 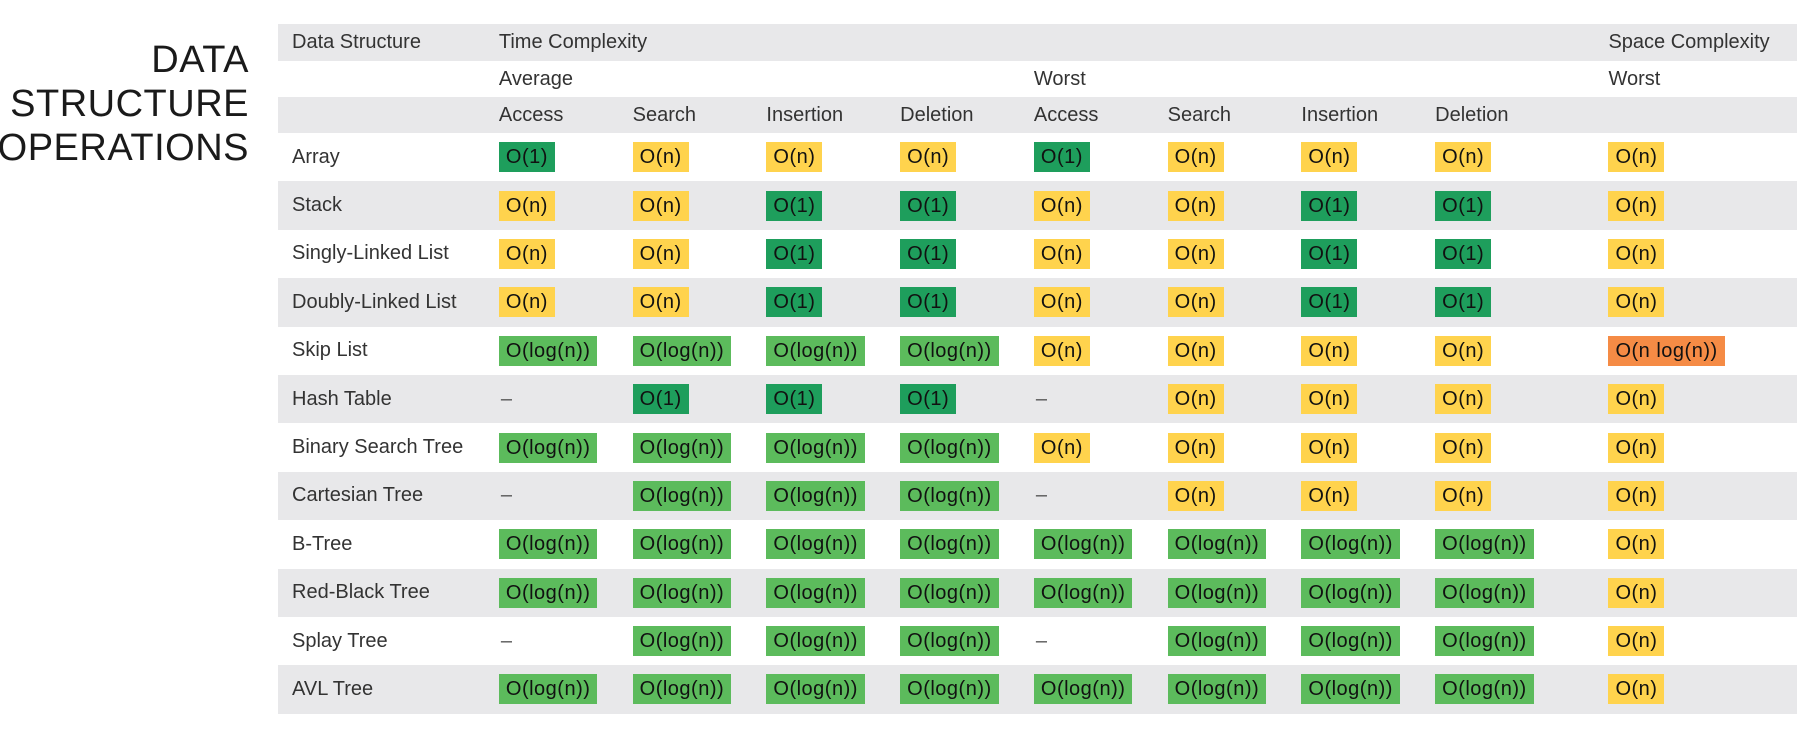 What do you see at coordinates (330, 350) in the screenshot?
I see `row-name: Skip List` at bounding box center [330, 350].